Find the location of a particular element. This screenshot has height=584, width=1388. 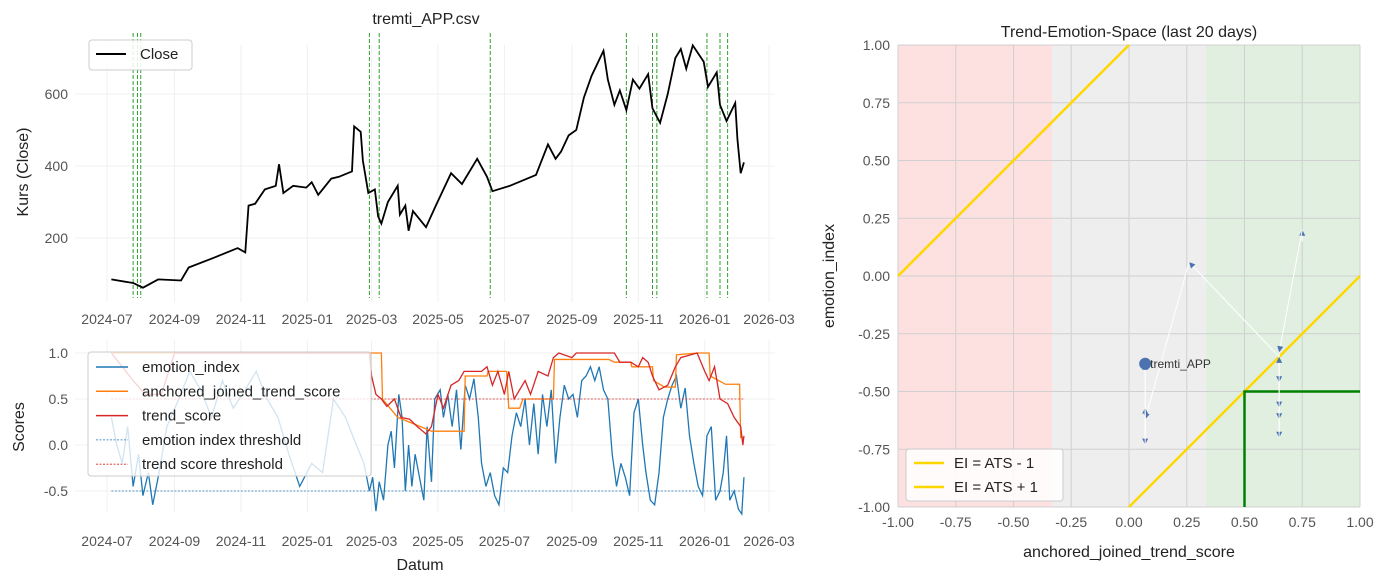

y-tick-label: 0.50 is located at coordinates (876, 161).